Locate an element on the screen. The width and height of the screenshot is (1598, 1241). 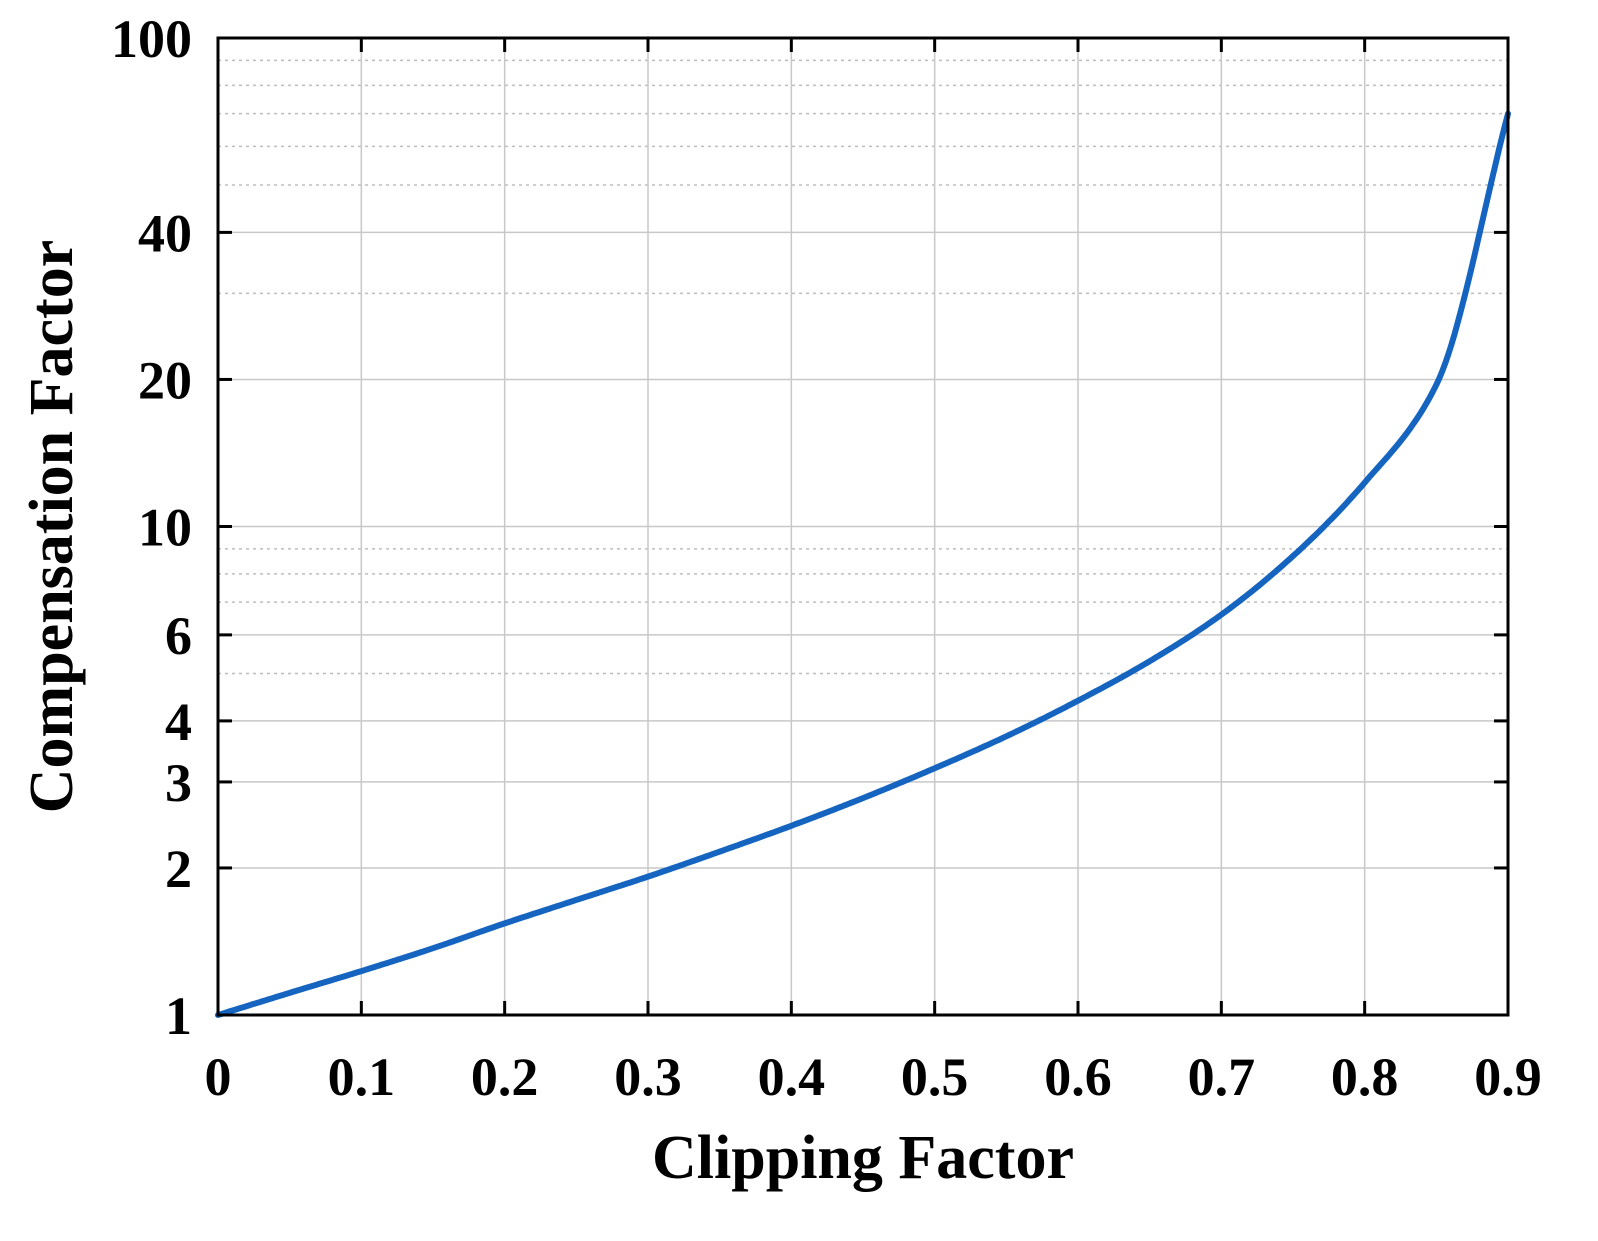
y-tick-label: 4 is located at coordinates (178, 722).